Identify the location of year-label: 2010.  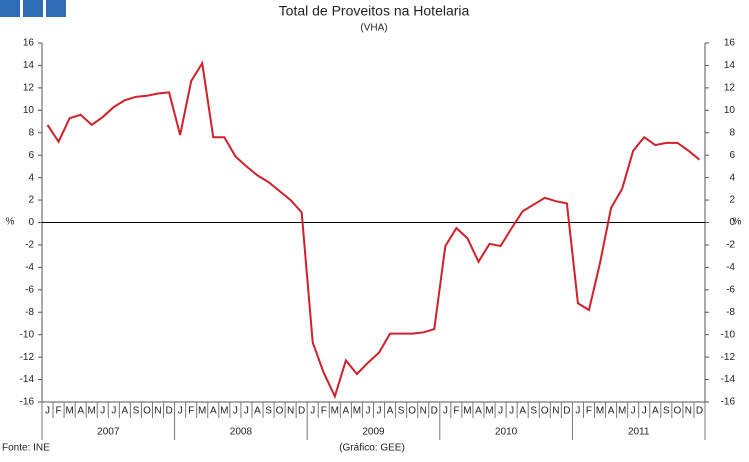
(506, 432).